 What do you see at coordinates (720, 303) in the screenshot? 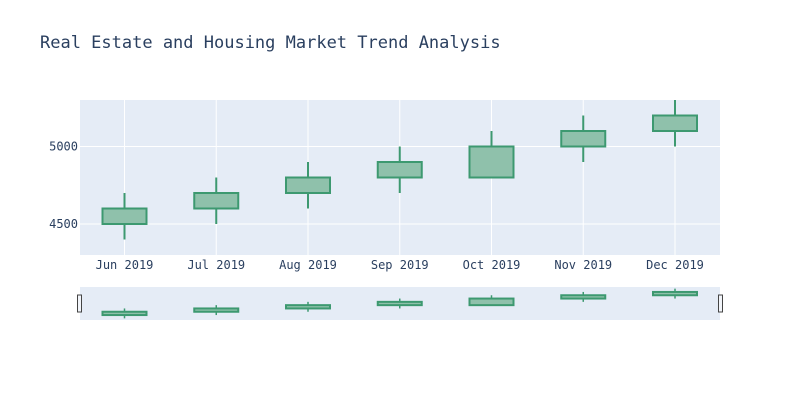
I see `range-slider-right-handle` at bounding box center [720, 303].